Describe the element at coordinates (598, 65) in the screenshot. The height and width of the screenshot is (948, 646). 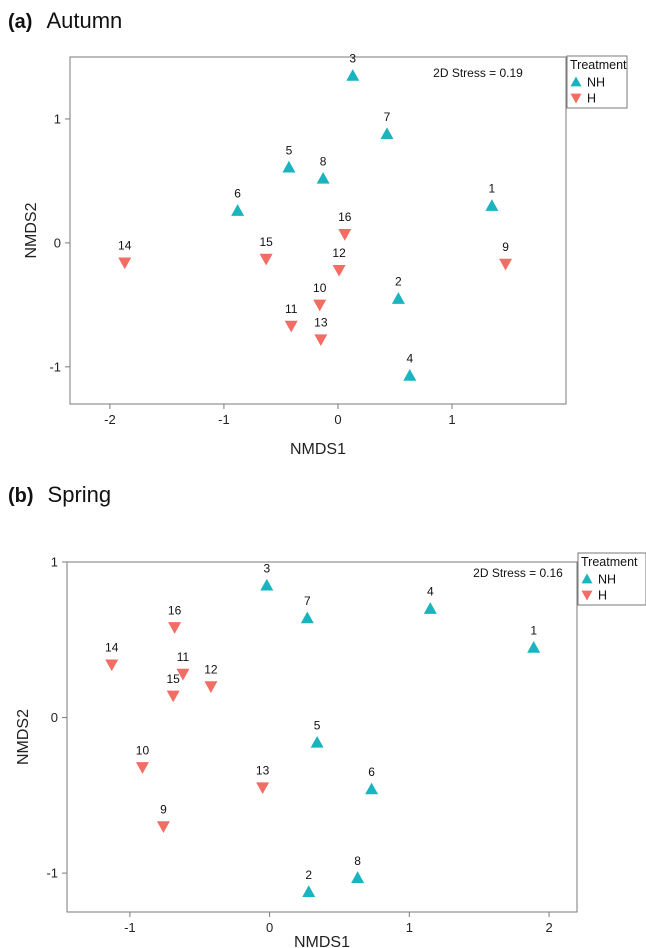
I see `autumn-legend-title: Treatment` at that location.